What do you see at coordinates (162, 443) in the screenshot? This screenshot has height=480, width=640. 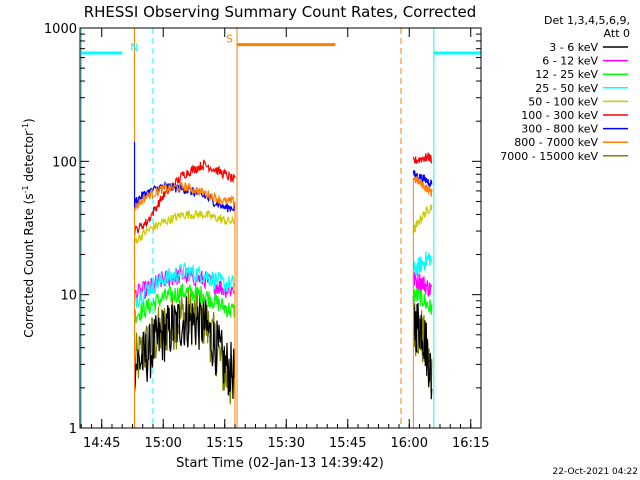 I see `x-tick-label: 15:00` at bounding box center [162, 443].